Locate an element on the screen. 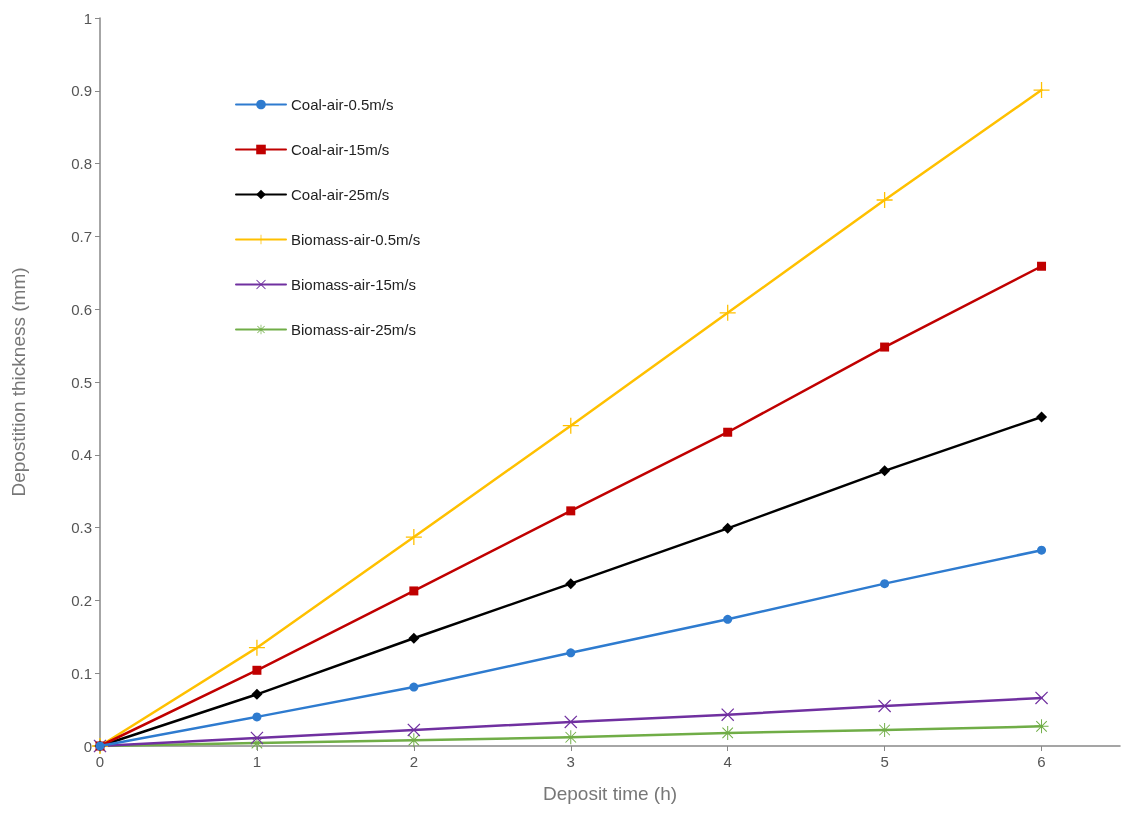  y-tick-label: 0.6 is located at coordinates (81, 309).